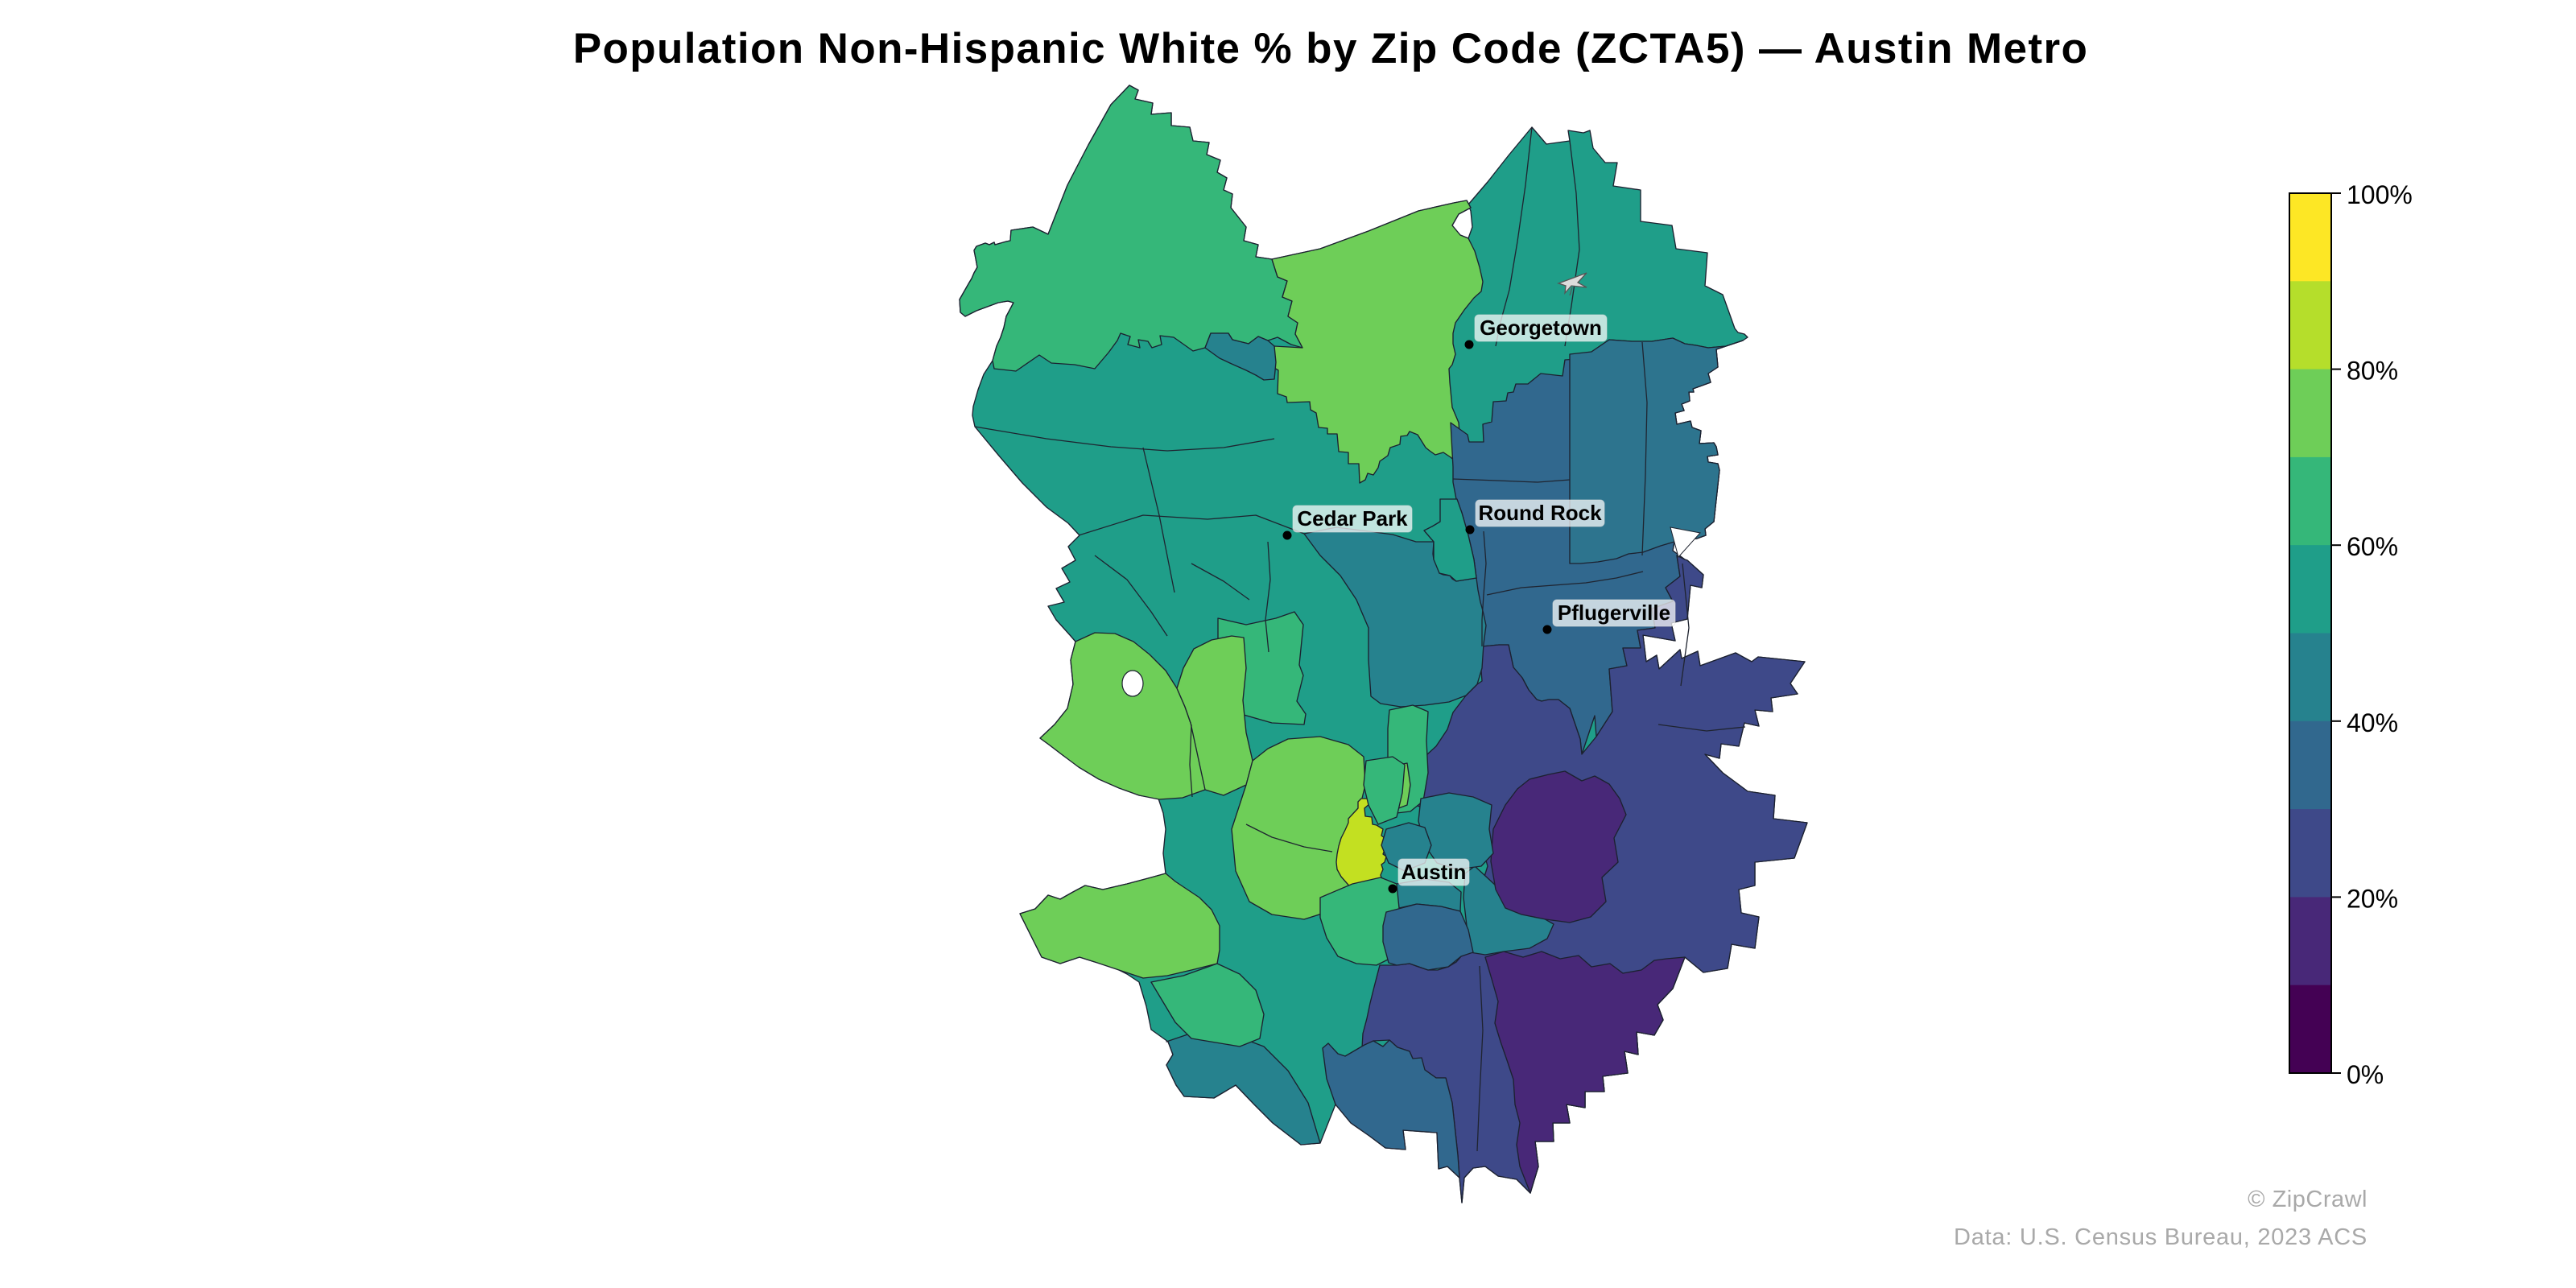 The image size is (2576, 1288). Describe the element at coordinates (2365, 1074) in the screenshot. I see `svg-text: 0%` at that location.